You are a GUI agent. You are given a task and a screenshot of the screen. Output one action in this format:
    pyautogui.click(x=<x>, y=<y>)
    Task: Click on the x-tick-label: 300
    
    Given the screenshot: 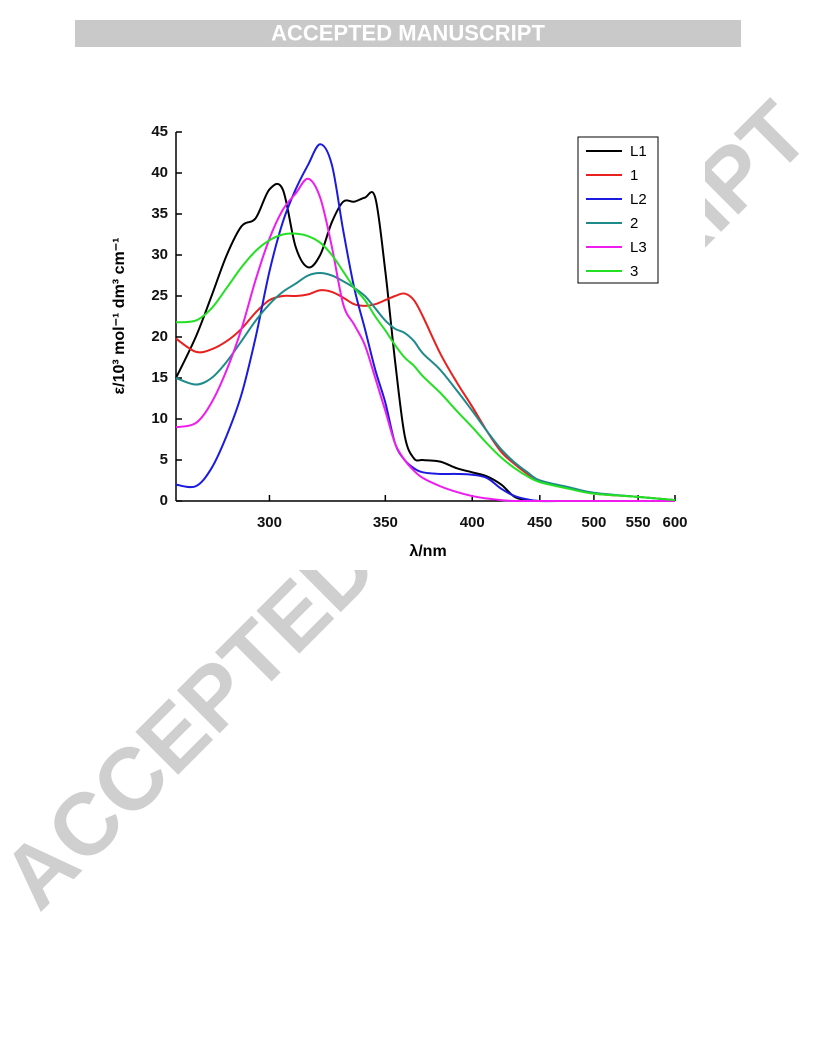 What is the action you would take?
    pyautogui.click(x=269, y=522)
    